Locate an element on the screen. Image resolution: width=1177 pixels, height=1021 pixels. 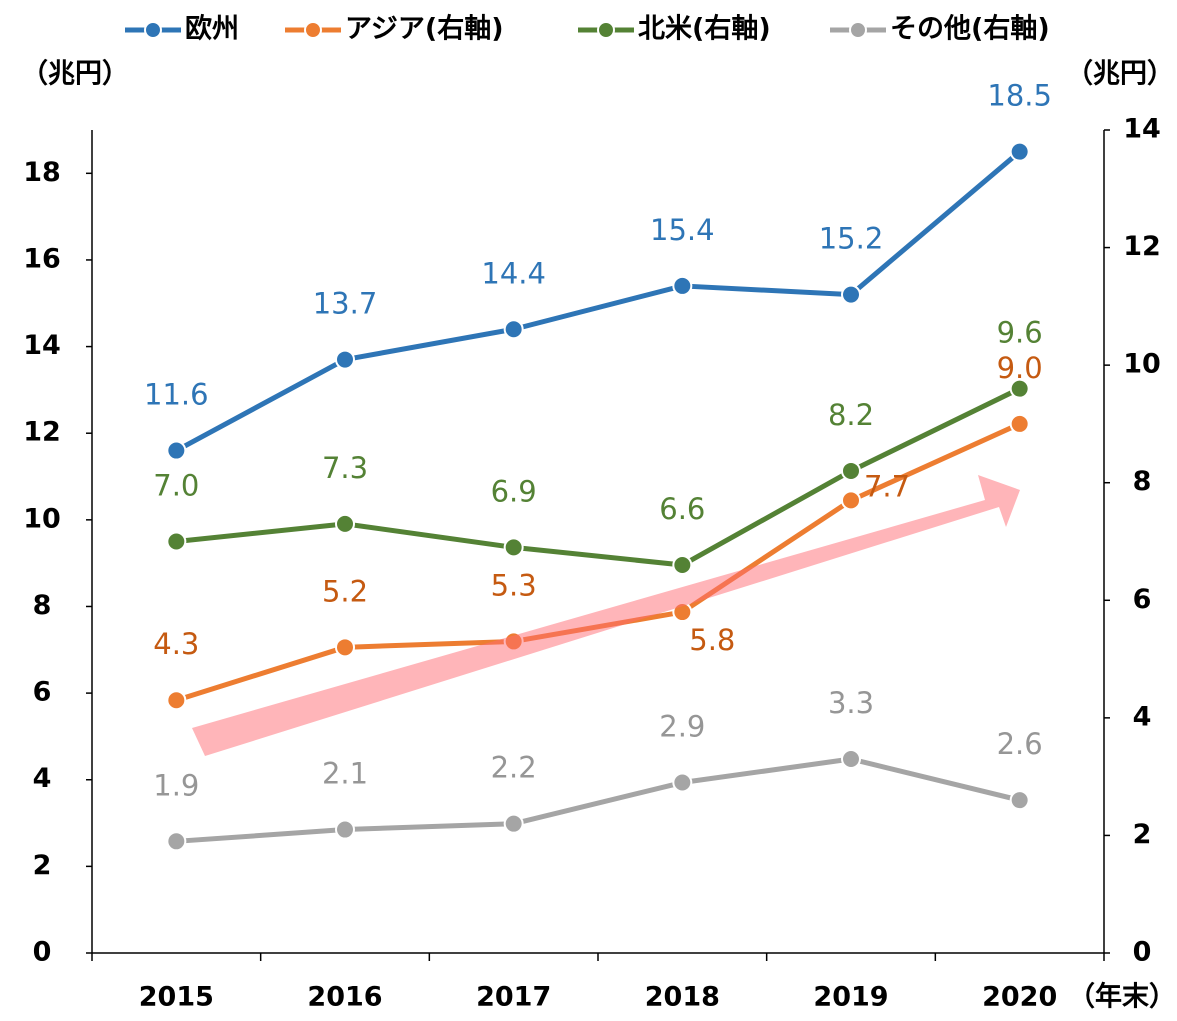
y2-tick-label: 8 is located at coordinates (1142, 481).